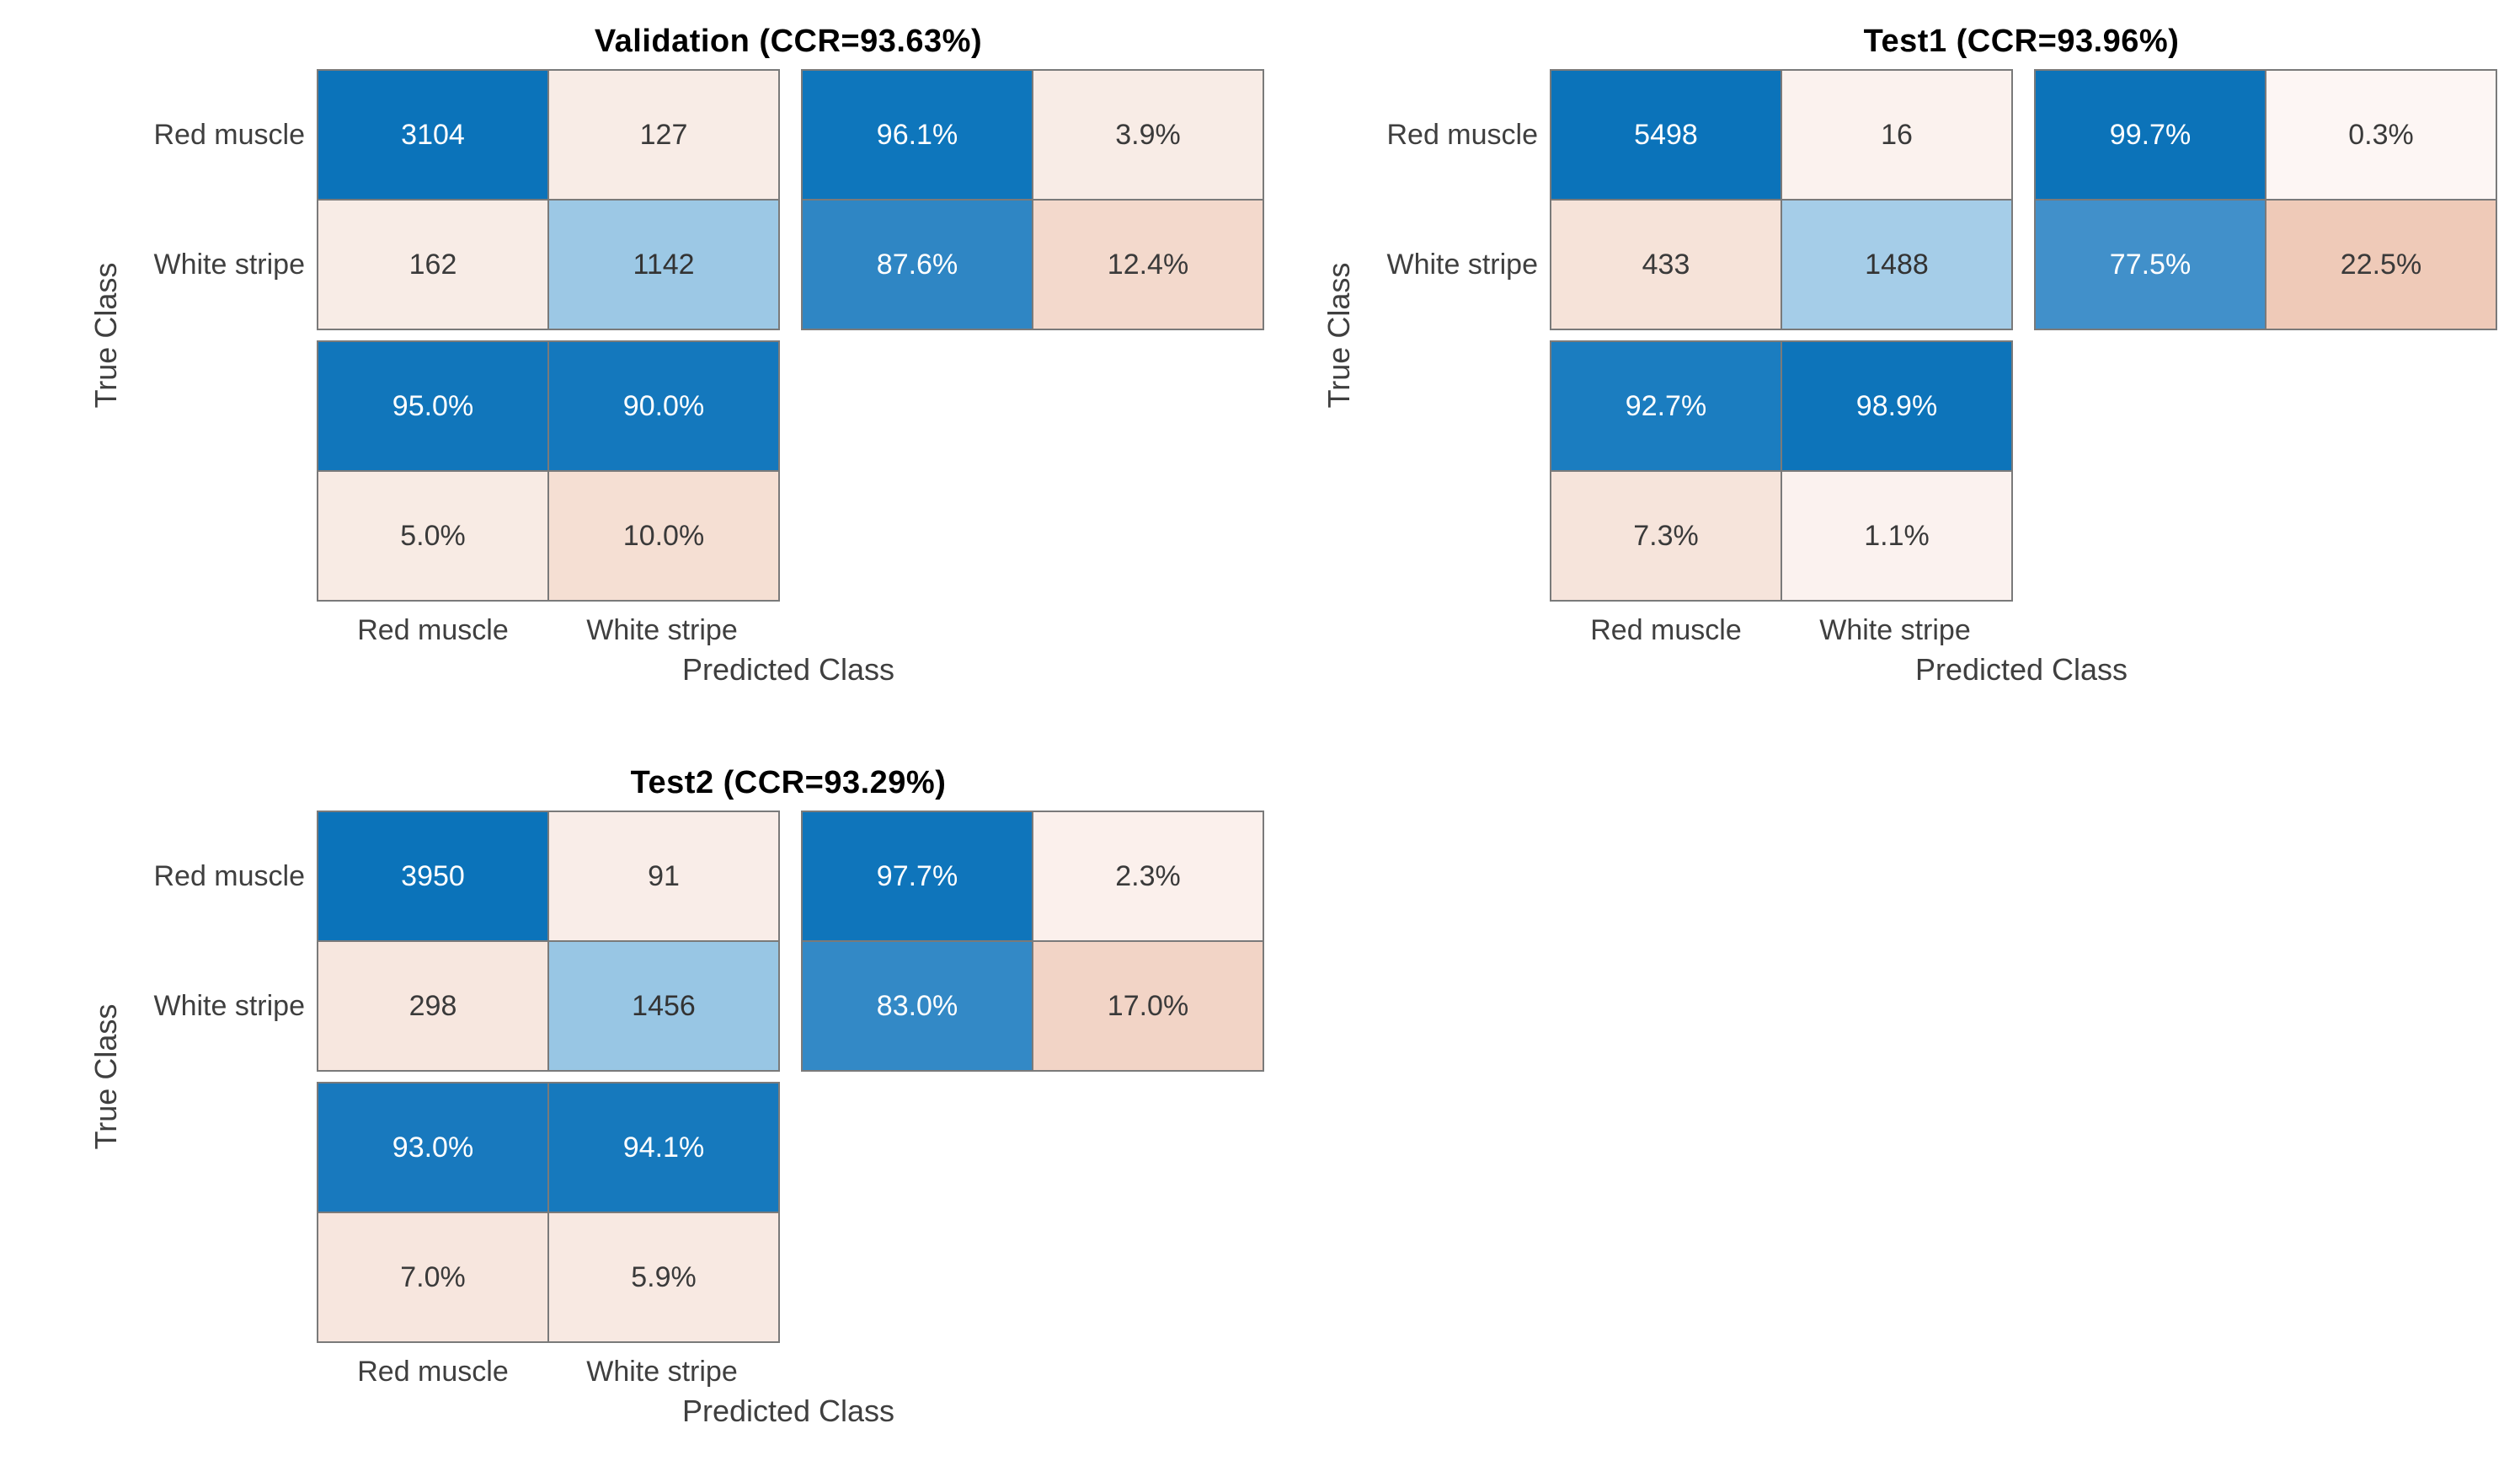  What do you see at coordinates (548, 1212) in the screenshot?
I see `column-summary-block: 93.0% 94.1% 7.0% 5.9%` at bounding box center [548, 1212].